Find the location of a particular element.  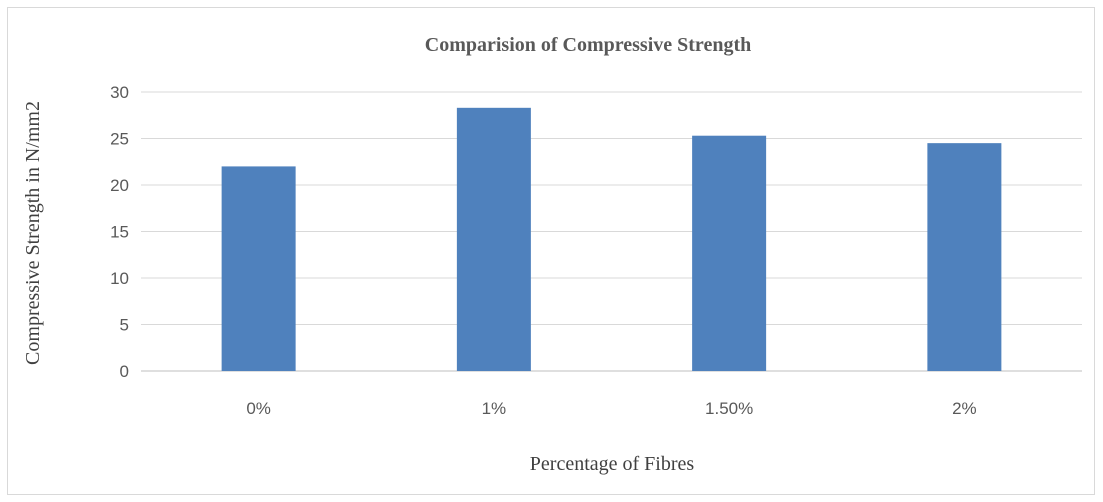

y-tick-label: 20 is located at coordinates (119, 185).